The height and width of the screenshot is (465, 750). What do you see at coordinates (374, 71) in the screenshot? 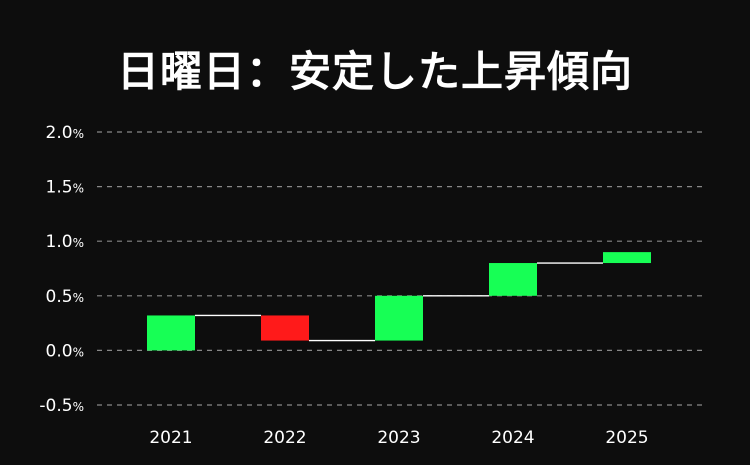
I see `chart-title: 日曜日：安定した上昇傾向` at bounding box center [374, 71].